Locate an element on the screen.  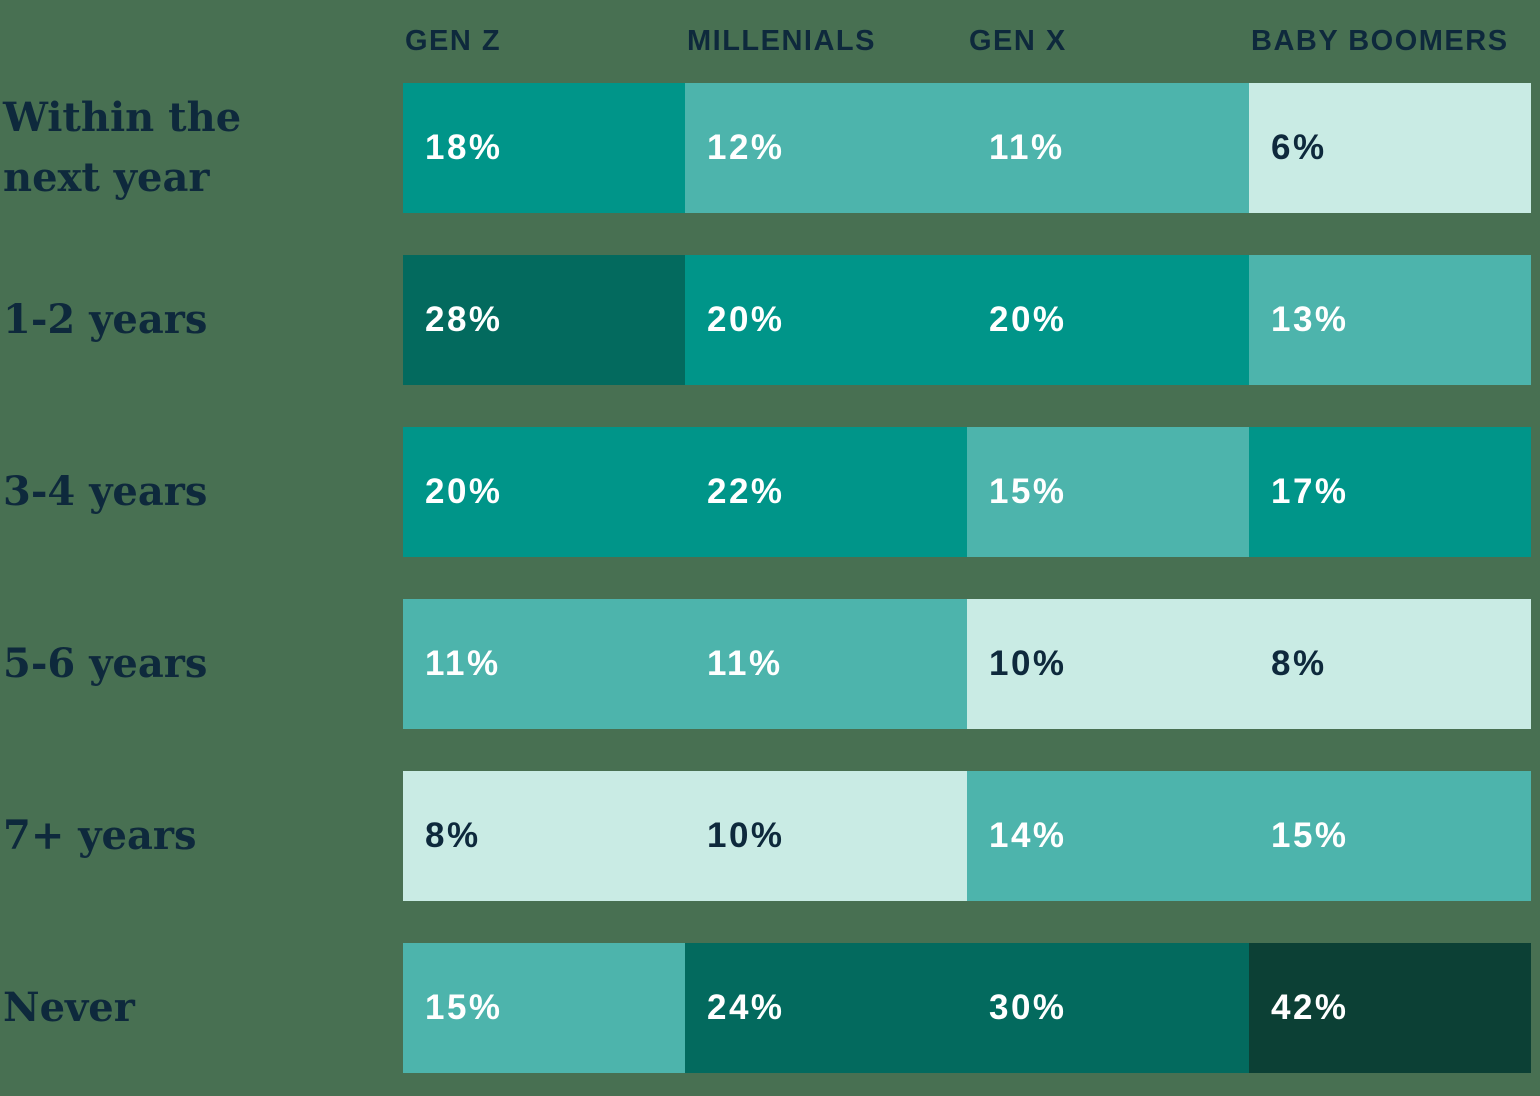
table-row: 5-6 years 11% 11% 10% 8% is located at coordinates (765, 664).